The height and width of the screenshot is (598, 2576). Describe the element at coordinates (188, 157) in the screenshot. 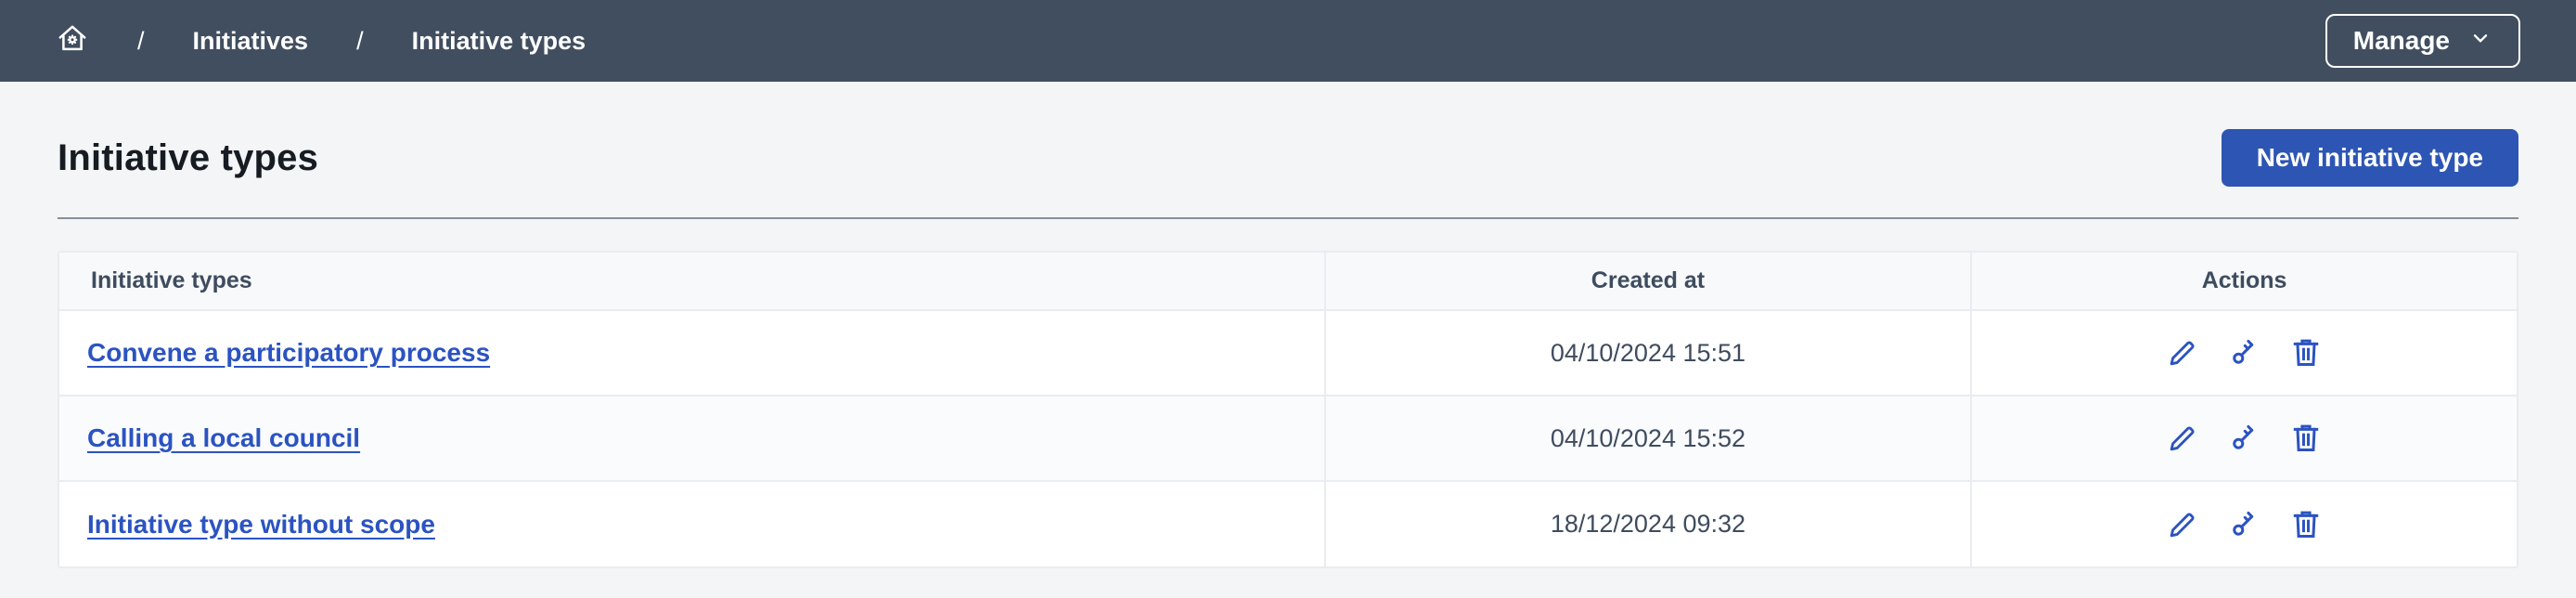

I see `page-title: Initiative types` at that location.